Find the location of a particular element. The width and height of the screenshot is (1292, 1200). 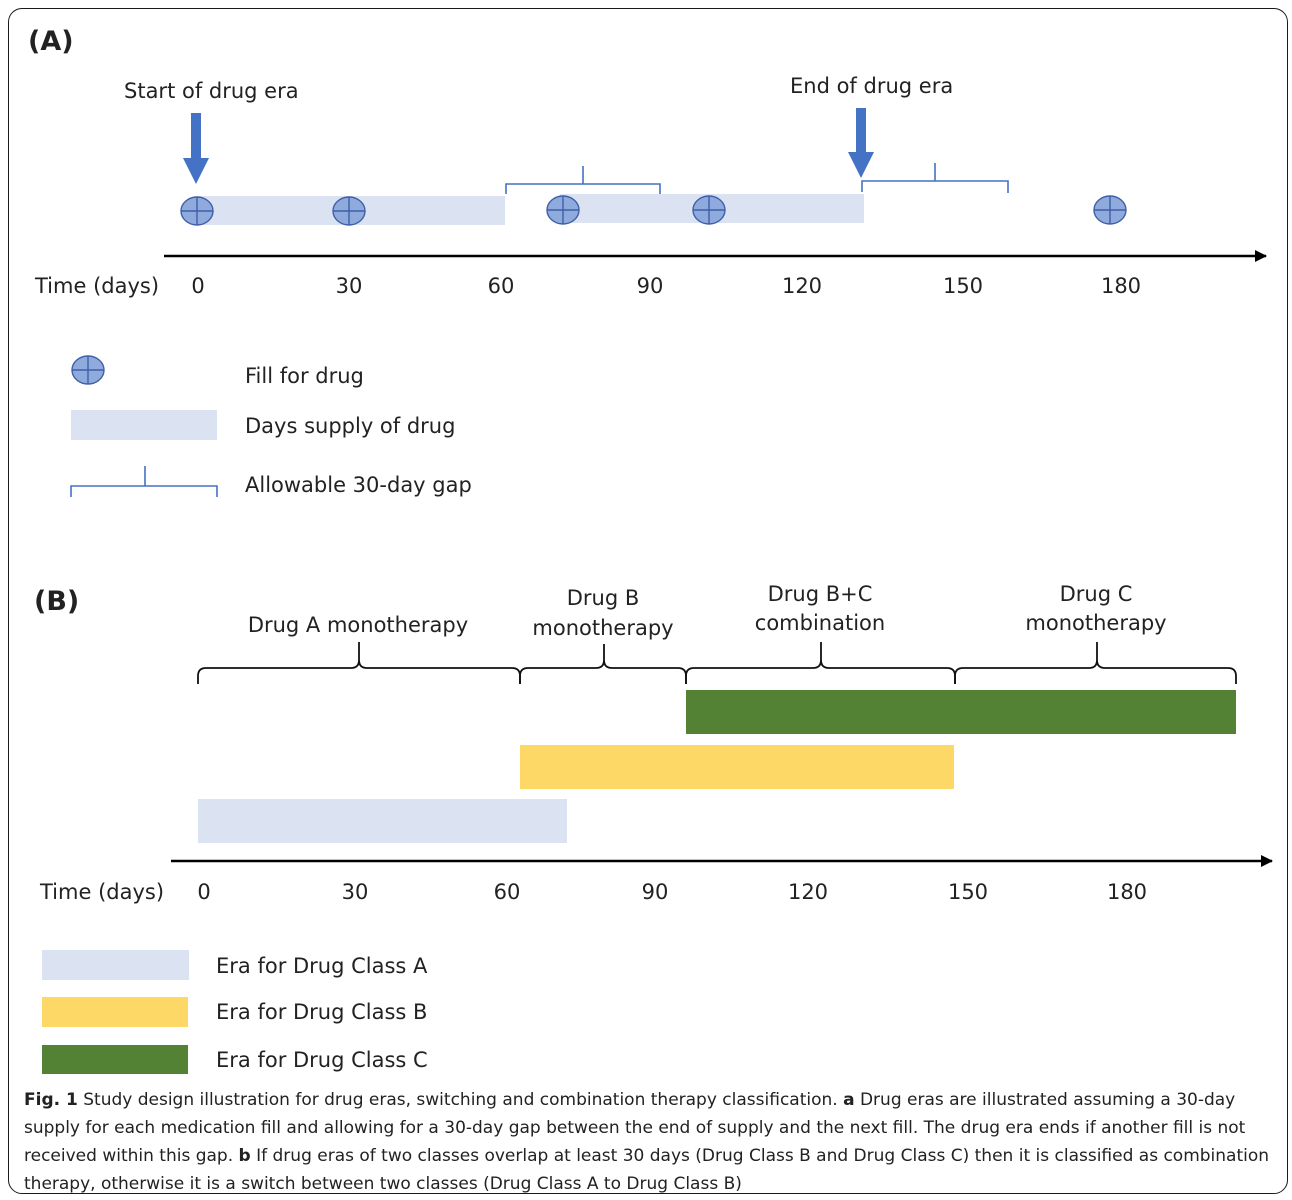

period-label-a-mono: Drug A monotherapy is located at coordinates (358, 625).